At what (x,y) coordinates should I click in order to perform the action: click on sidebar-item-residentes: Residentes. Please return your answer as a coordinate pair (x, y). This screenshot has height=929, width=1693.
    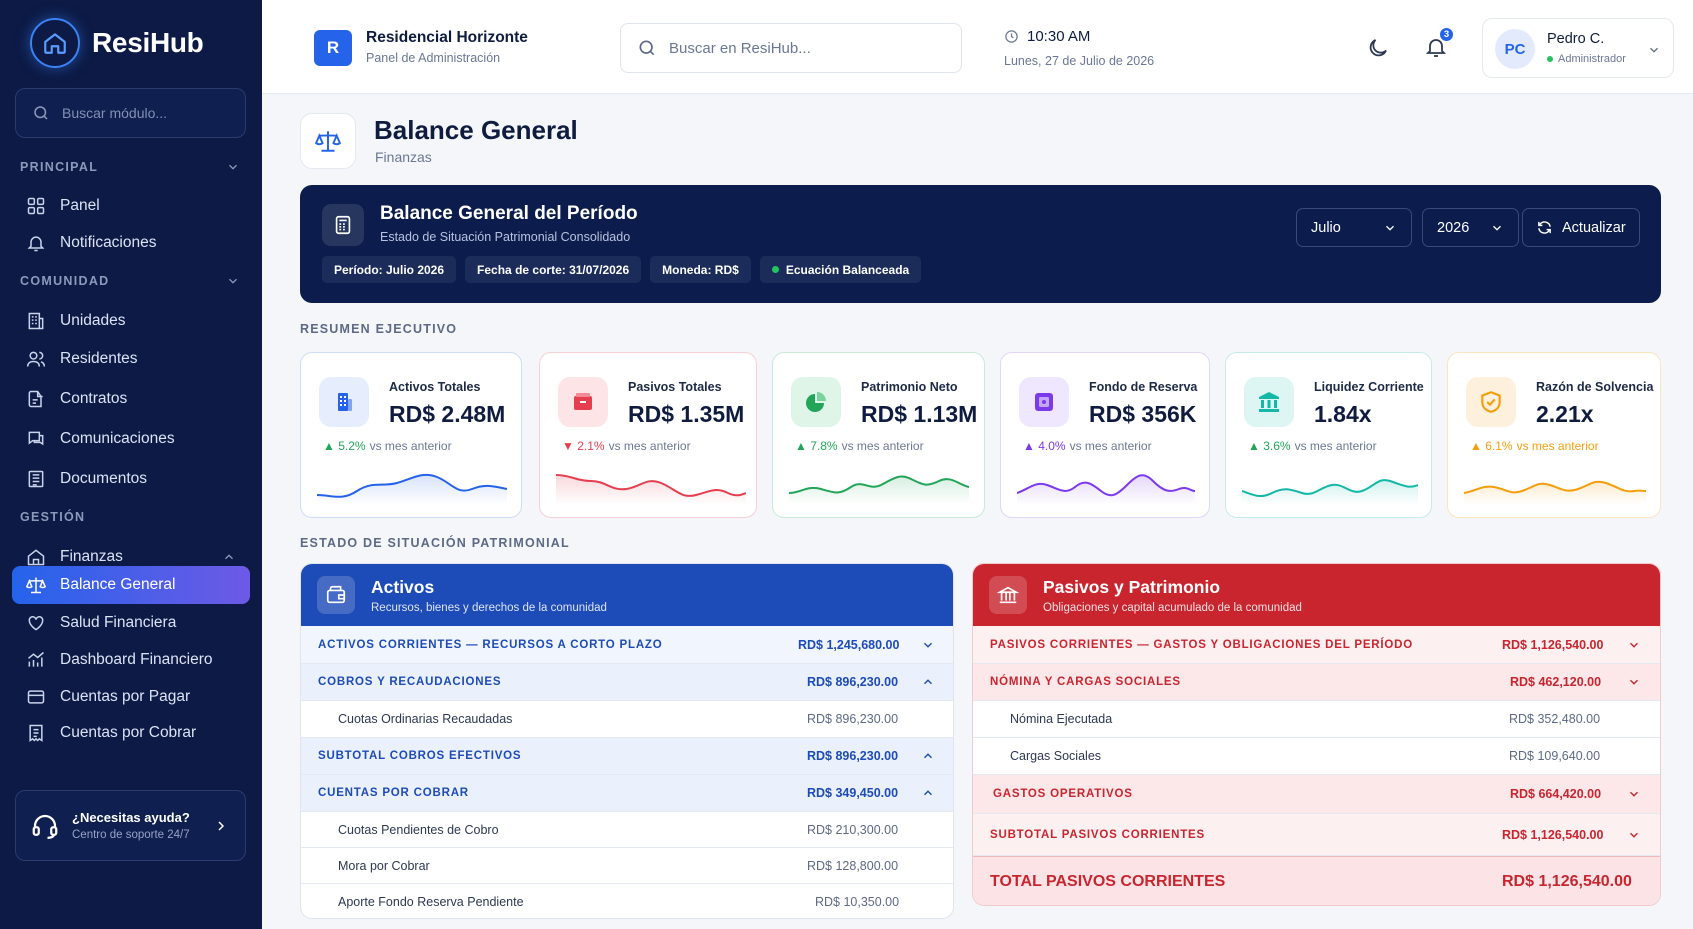
    Looking at the image, I should click on (131, 359).